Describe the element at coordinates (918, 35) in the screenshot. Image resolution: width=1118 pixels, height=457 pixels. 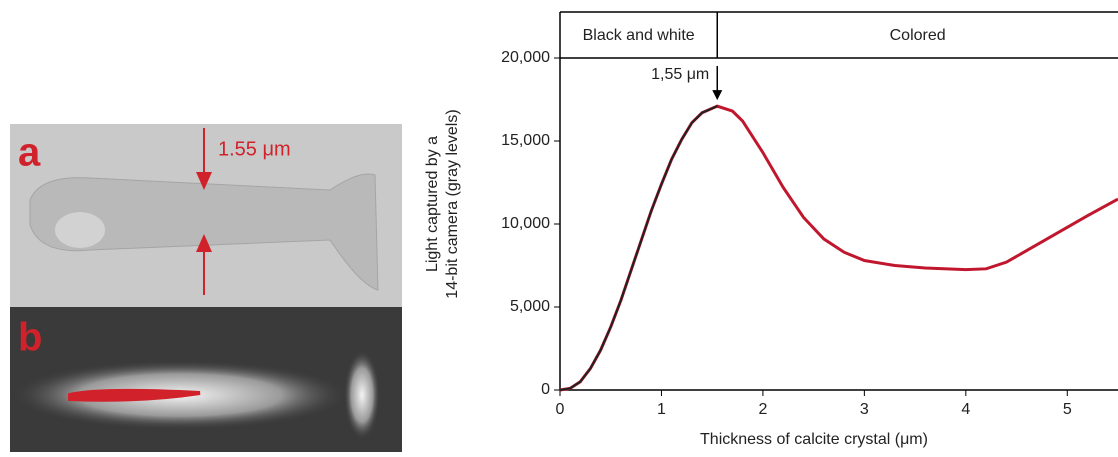
I see `region-label: Colored` at that location.